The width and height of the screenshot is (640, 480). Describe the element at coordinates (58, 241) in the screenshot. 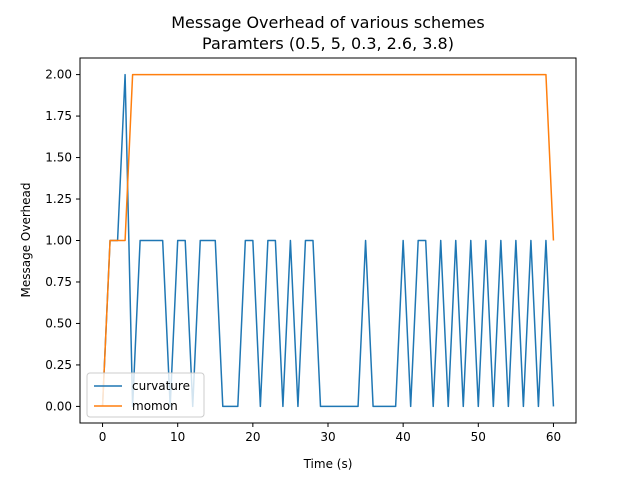

I see `y-tick-label: 1.00` at that location.